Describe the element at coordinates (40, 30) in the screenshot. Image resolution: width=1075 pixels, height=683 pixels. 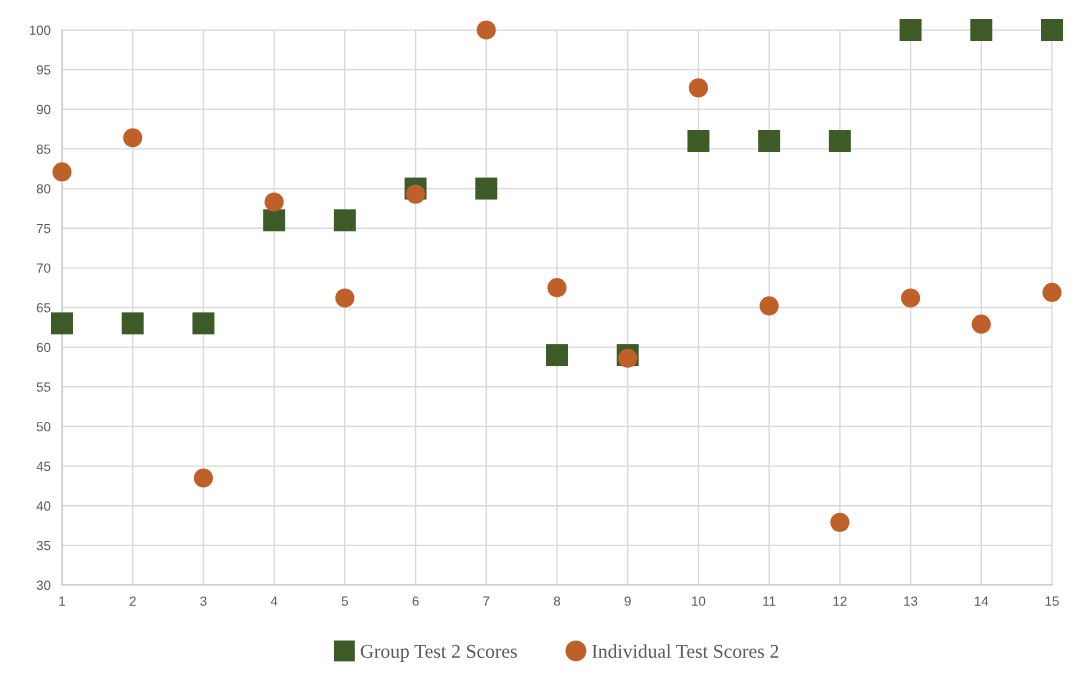
I see `y-tick-label: 100` at that location.